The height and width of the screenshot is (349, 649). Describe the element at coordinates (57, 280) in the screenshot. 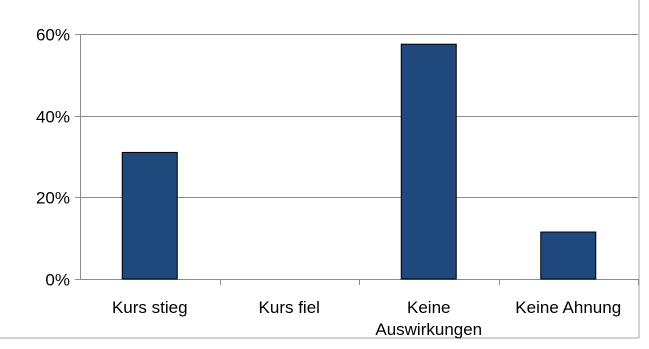

I see `y-tick-label: 0%` at that location.